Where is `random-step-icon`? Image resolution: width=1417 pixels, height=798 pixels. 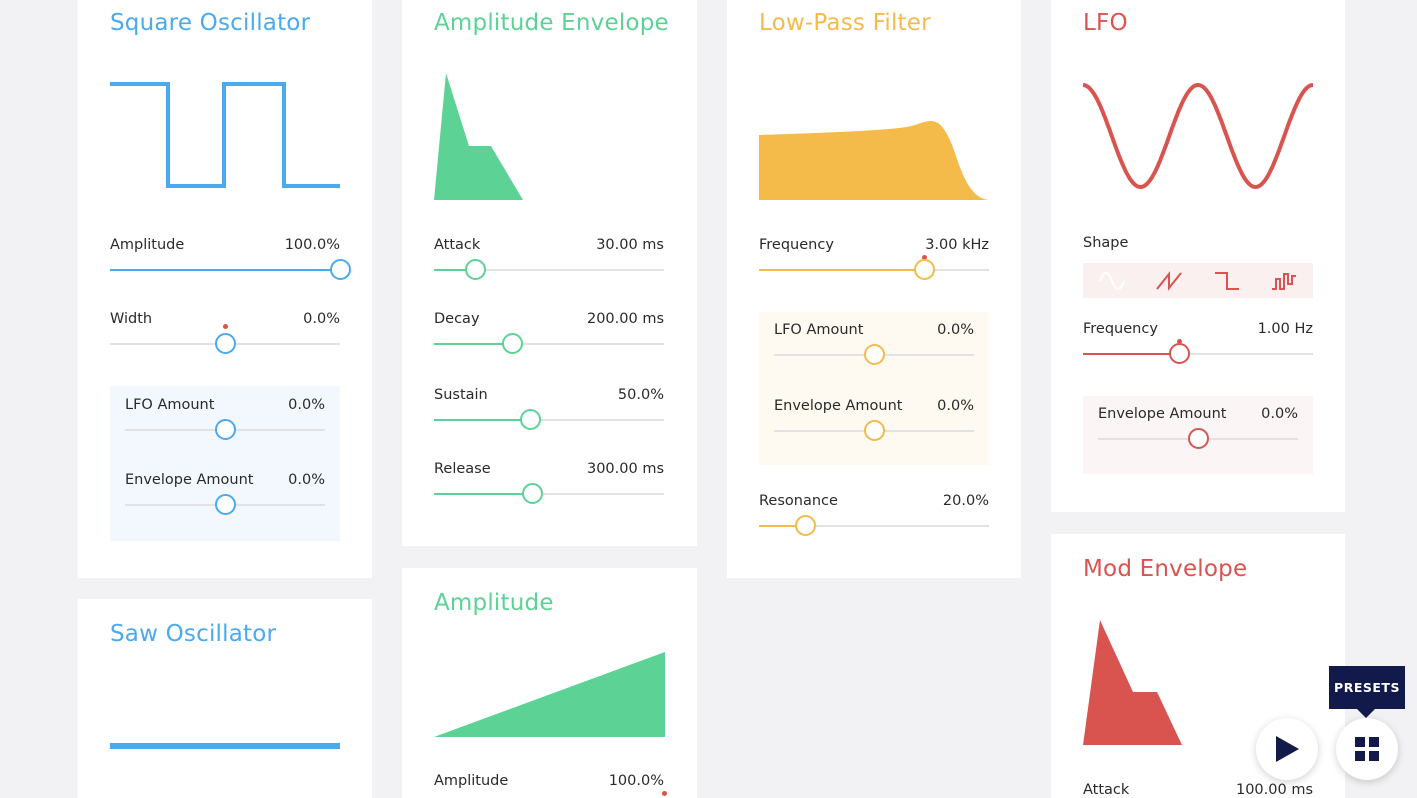
random-step-icon is located at coordinates (1284, 281).